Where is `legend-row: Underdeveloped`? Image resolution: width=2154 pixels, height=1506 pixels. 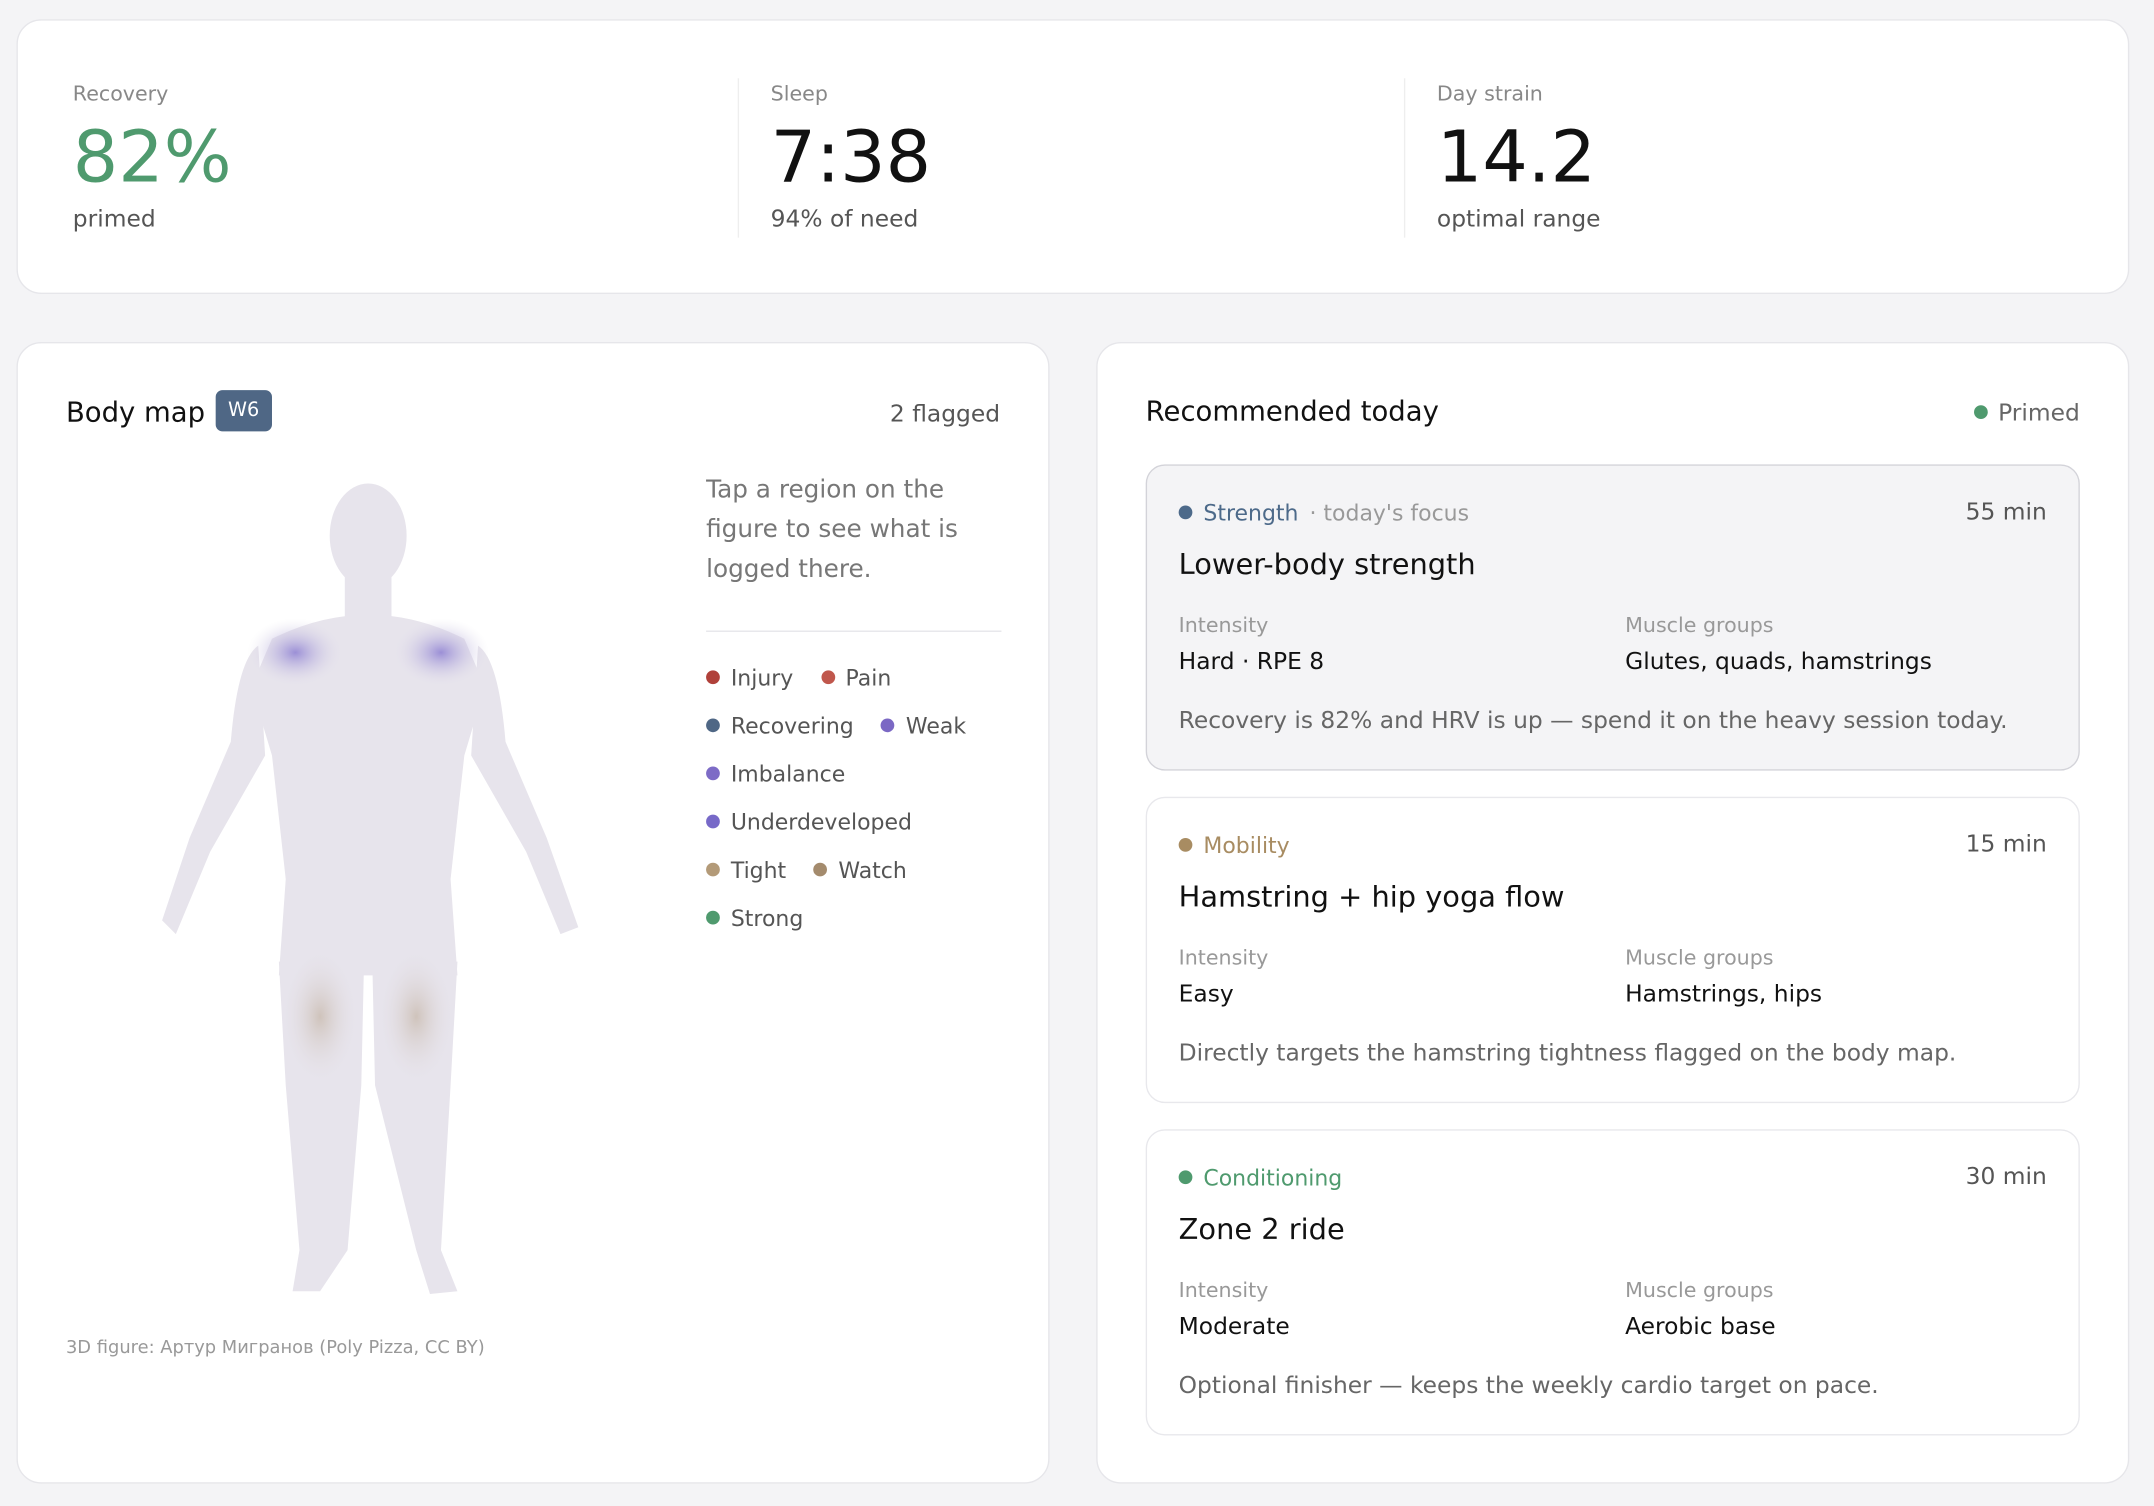
legend-row: Underdeveloped is located at coordinates (822, 822).